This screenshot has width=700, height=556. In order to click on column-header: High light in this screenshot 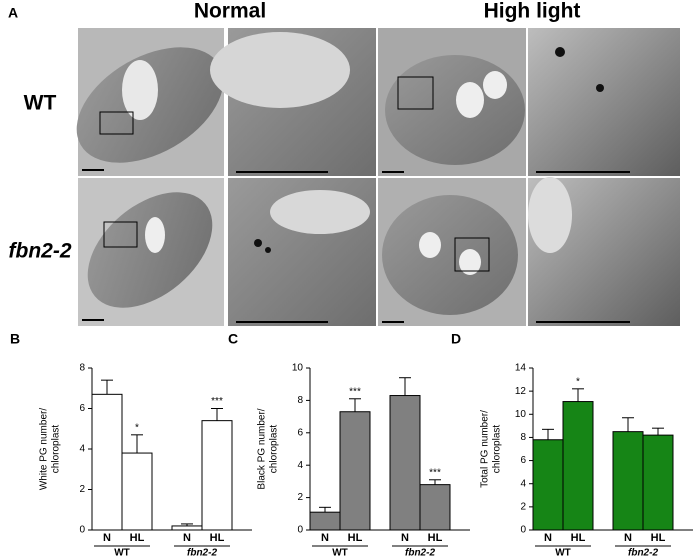, I will do `click(532, 11)`.